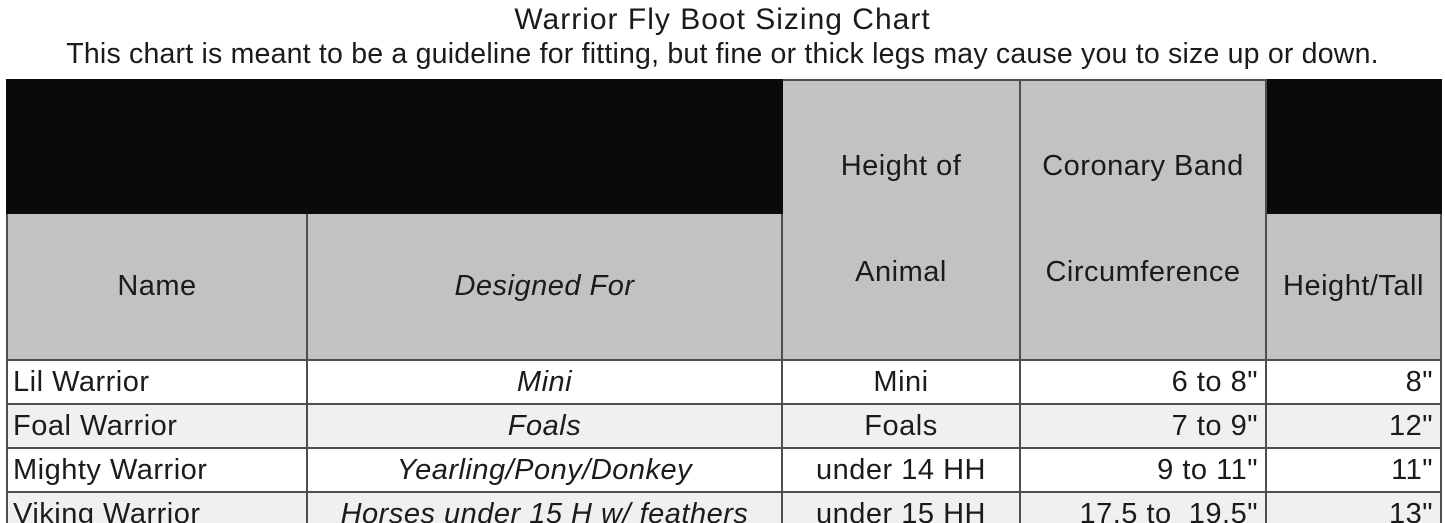  Describe the element at coordinates (544, 286) in the screenshot. I see `header-designed-for: Designed For` at that location.